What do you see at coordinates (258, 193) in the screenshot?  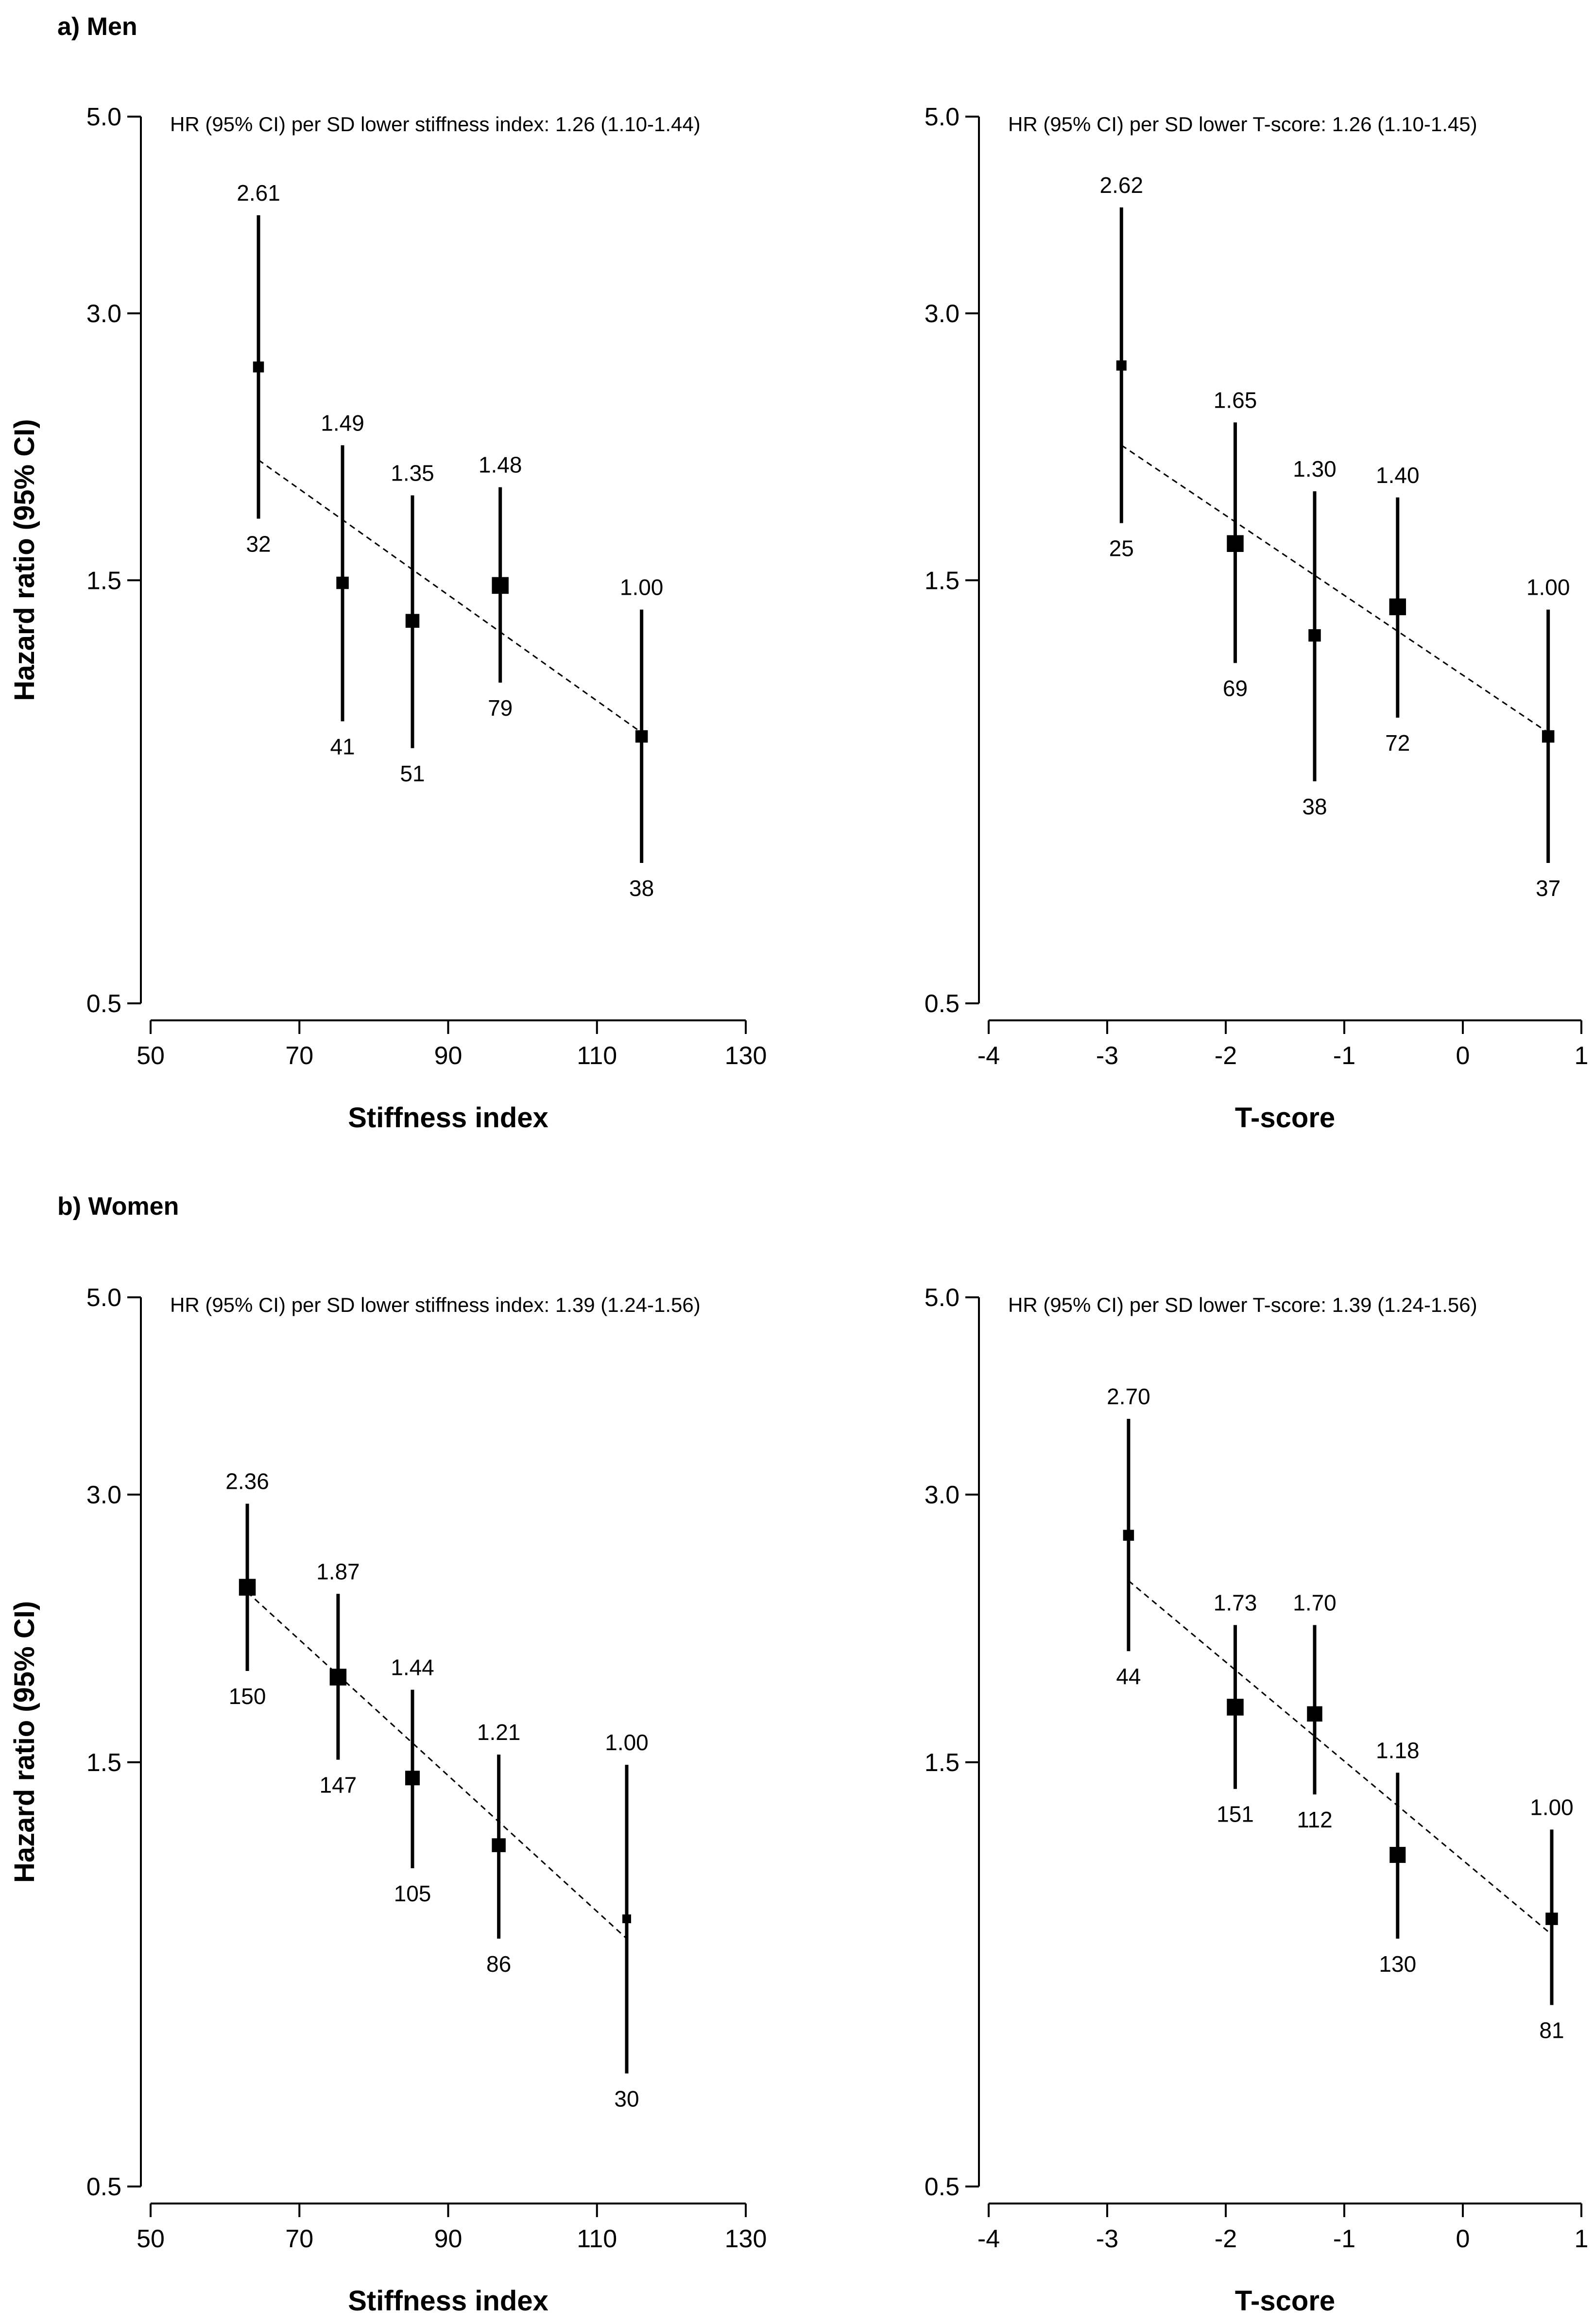 I see `hr-value-label: 2.61` at bounding box center [258, 193].